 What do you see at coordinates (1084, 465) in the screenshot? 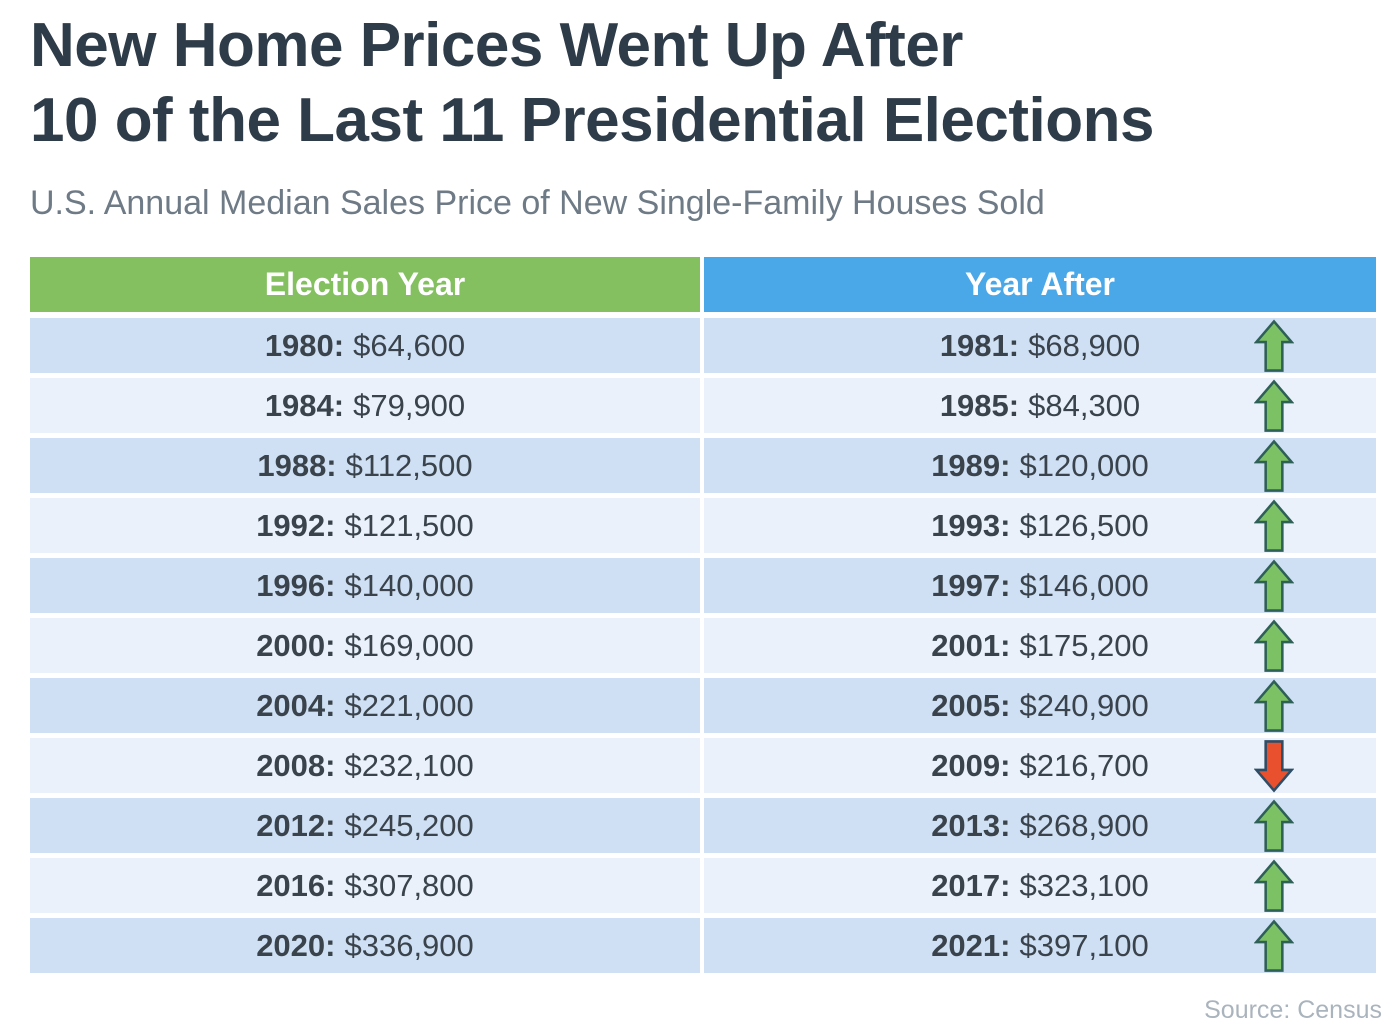
I see `year-after-price: $120,000` at bounding box center [1084, 465].